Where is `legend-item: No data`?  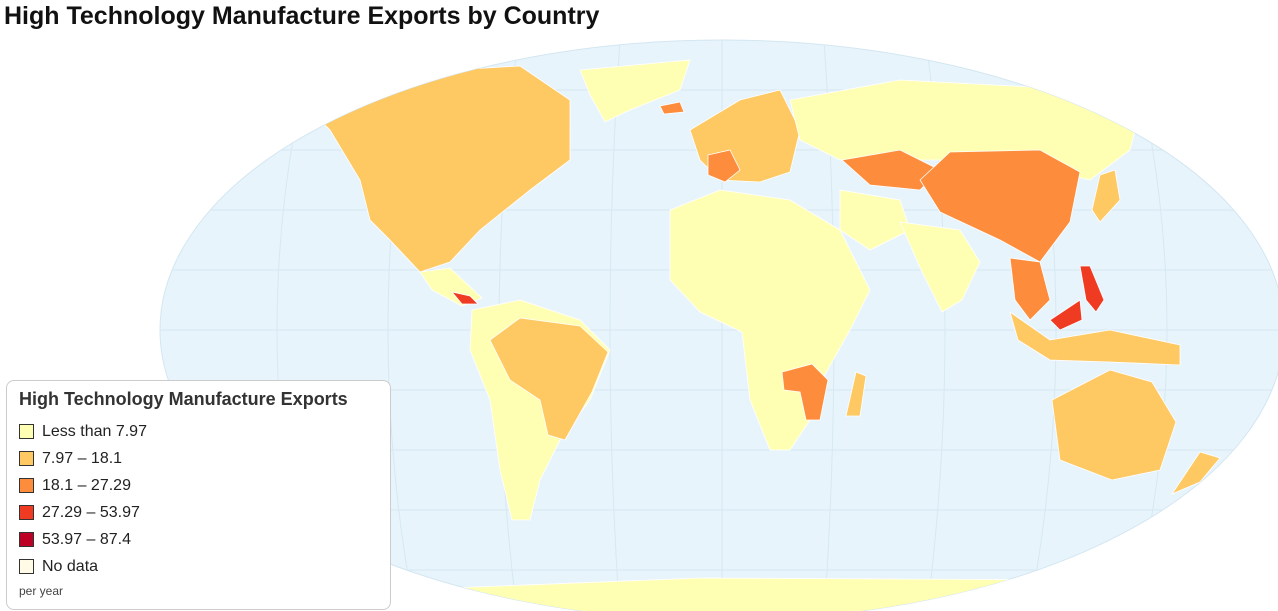 legend-item: No data is located at coordinates (198, 566).